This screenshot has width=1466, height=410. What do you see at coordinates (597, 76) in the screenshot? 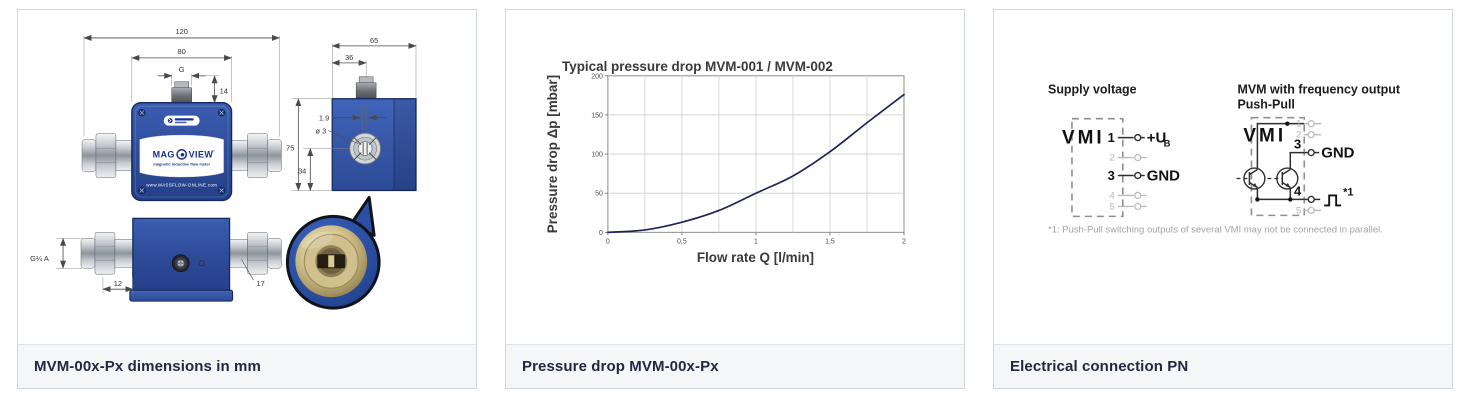
I see `y-tick-label: 200` at bounding box center [597, 76].